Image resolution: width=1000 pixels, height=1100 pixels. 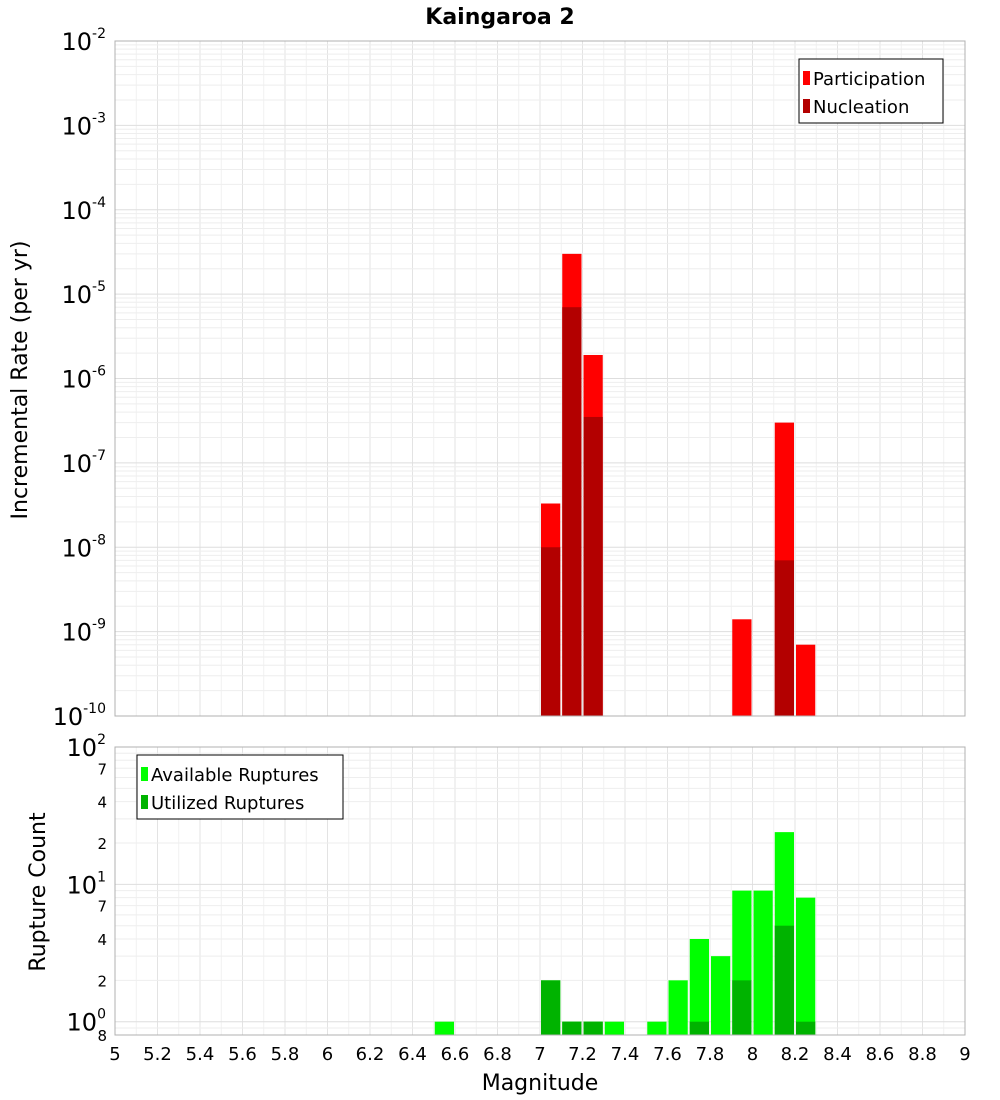 I want to click on chart-title: Kaingaroa 2, so click(x=499, y=17).